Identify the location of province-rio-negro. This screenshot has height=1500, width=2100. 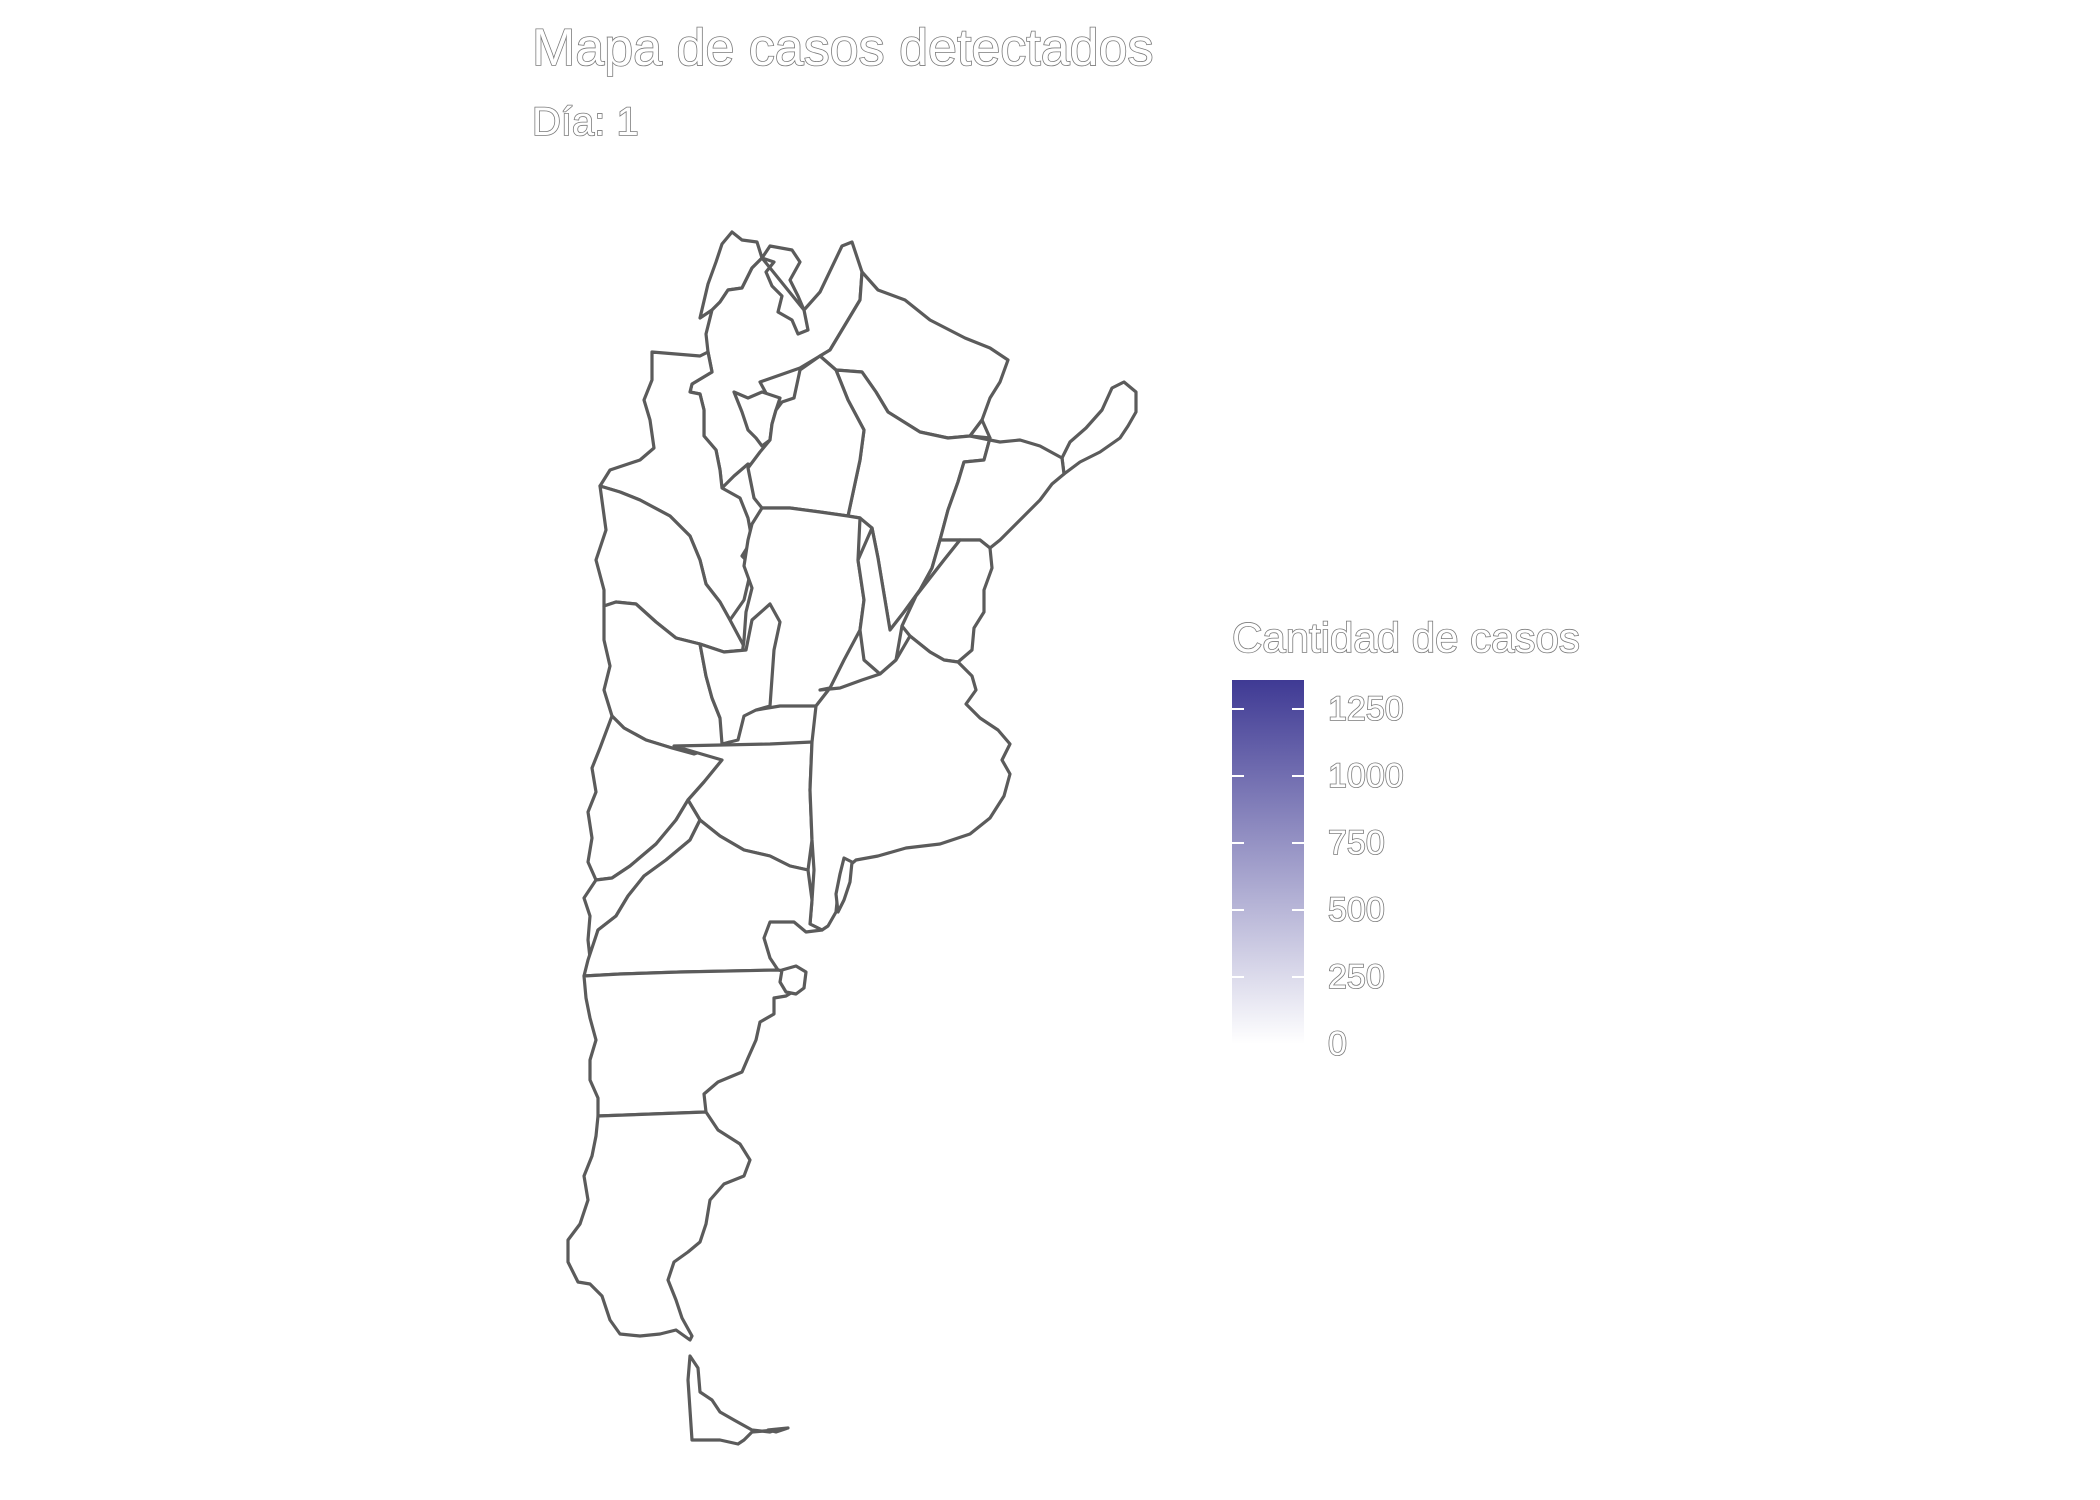
(703, 898).